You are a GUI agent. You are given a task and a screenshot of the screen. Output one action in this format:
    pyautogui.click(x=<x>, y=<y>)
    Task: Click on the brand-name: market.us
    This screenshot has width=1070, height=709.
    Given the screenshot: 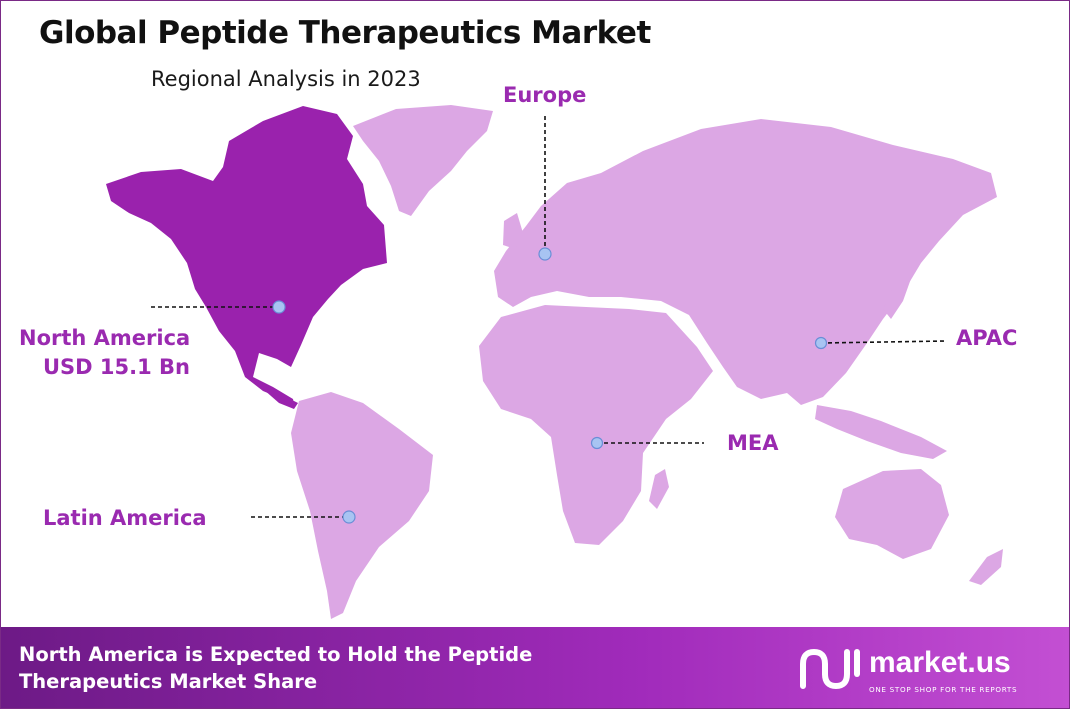 What is the action you would take?
    pyautogui.click(x=940, y=662)
    